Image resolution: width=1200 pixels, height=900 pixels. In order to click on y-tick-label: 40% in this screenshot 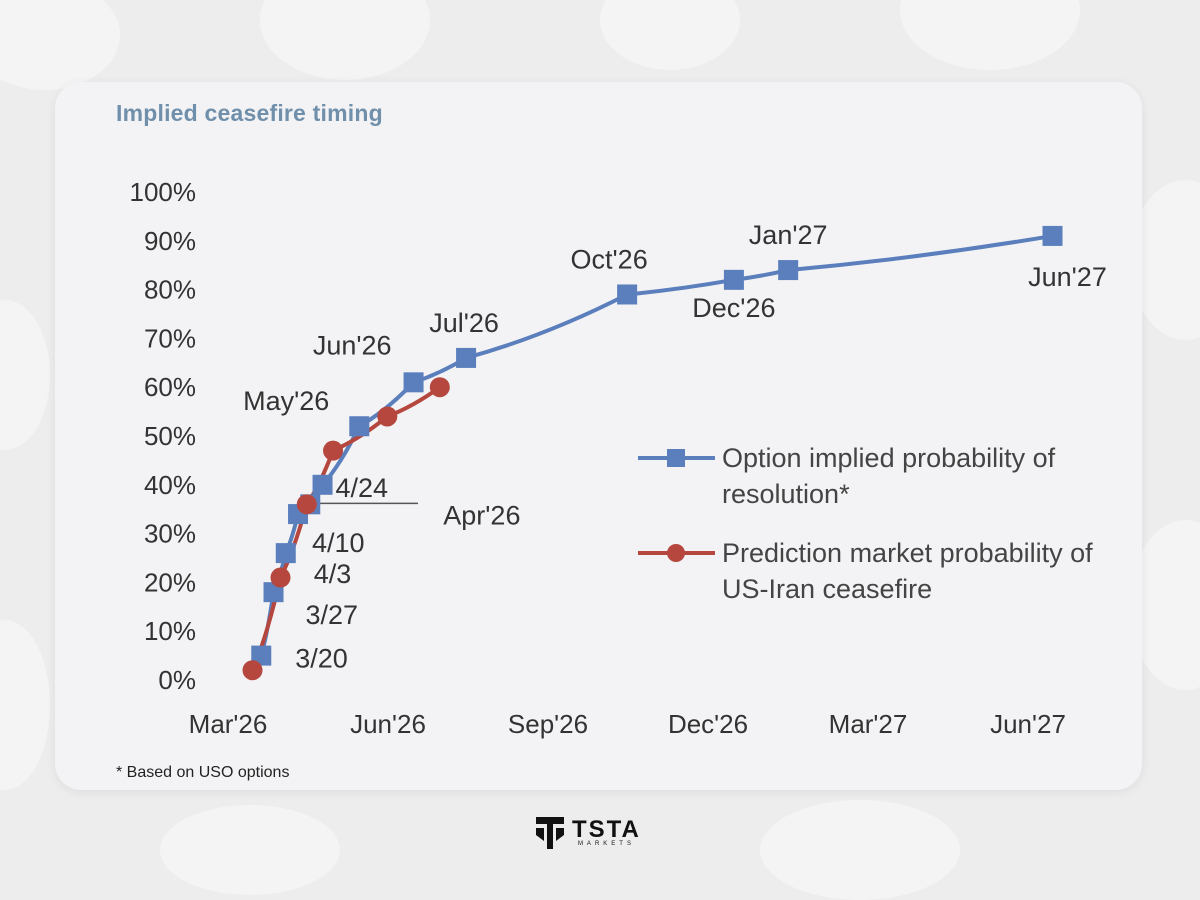, I will do `click(170, 485)`.